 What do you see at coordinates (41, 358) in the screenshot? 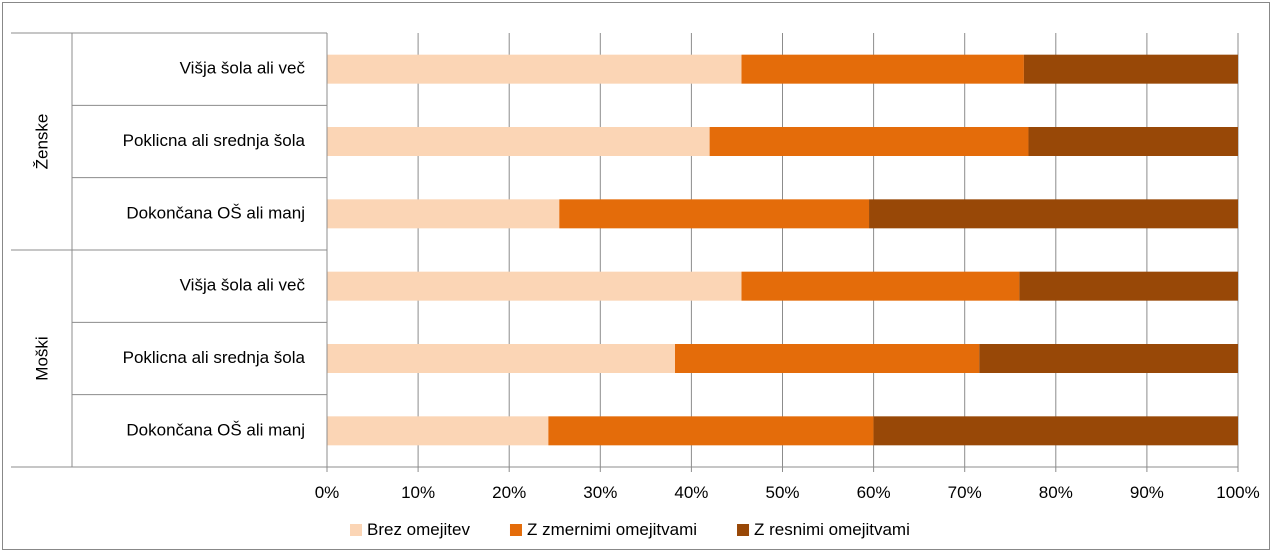
I see `group-label: Moški` at bounding box center [41, 358].